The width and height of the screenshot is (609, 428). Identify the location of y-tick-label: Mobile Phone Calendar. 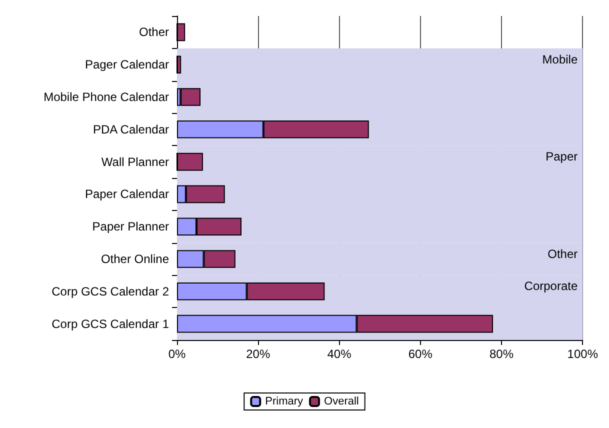
(106, 97).